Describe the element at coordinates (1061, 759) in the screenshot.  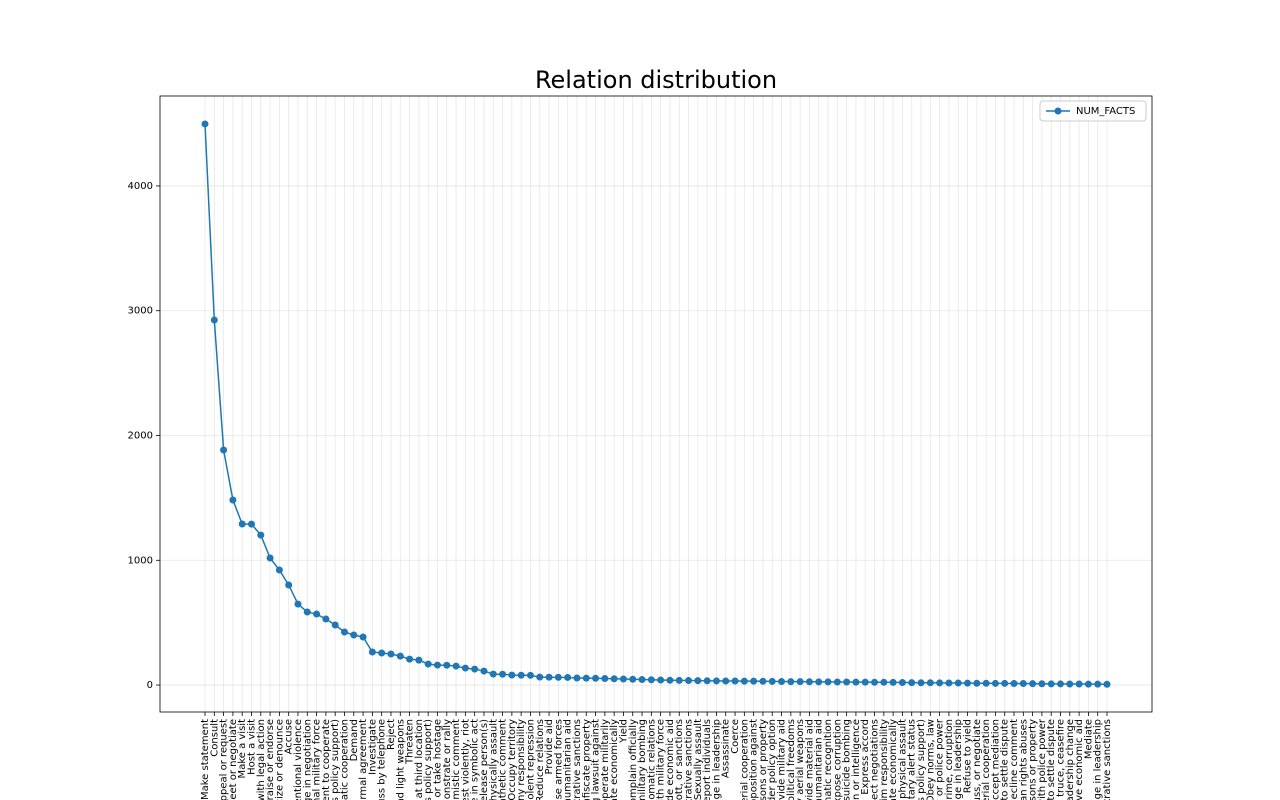
I see `x-tick-label: Declare truce, ceasefire` at that location.